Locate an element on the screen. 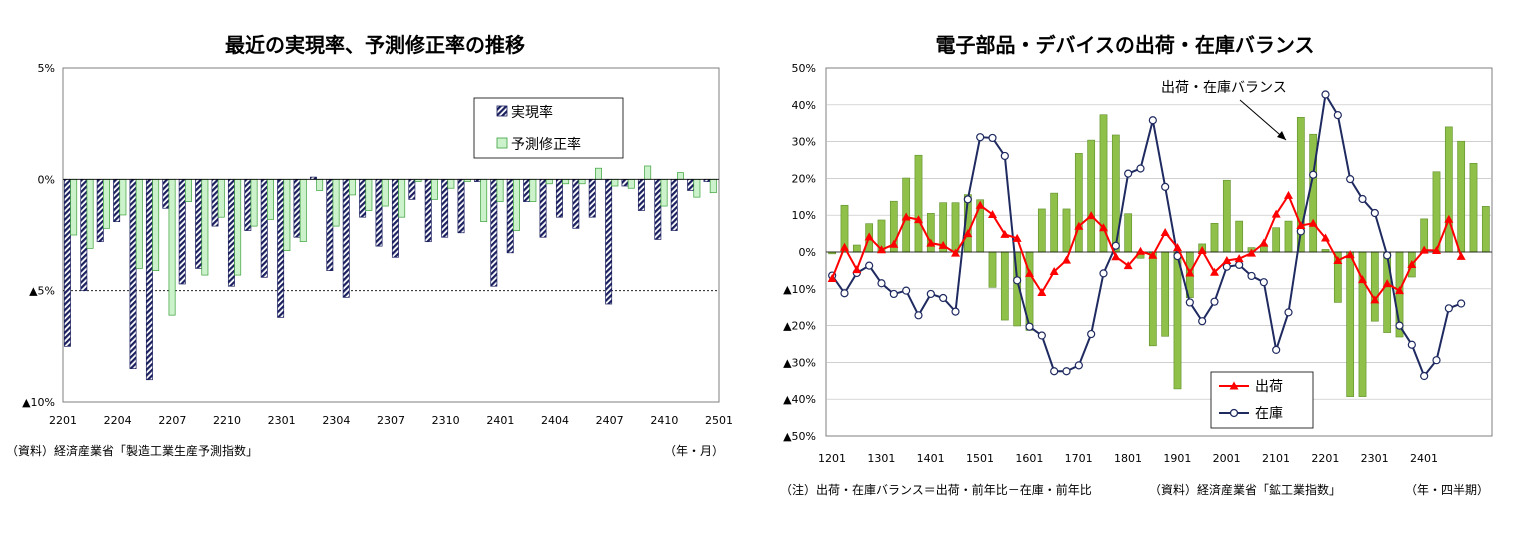 The width and height of the screenshot is (1516, 543). shipment-line is located at coordinates (1147, 247).